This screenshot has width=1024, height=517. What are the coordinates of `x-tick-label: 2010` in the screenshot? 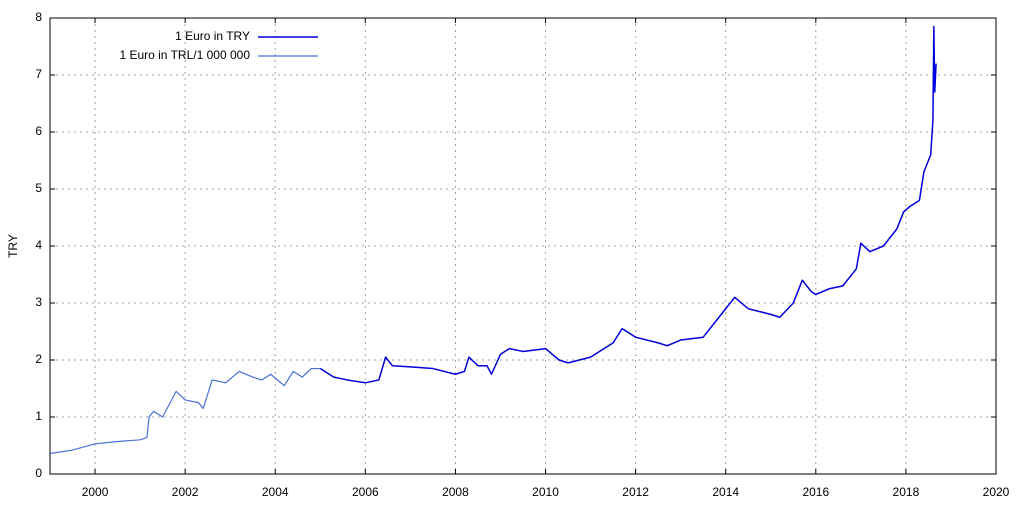 It's located at (545, 492).